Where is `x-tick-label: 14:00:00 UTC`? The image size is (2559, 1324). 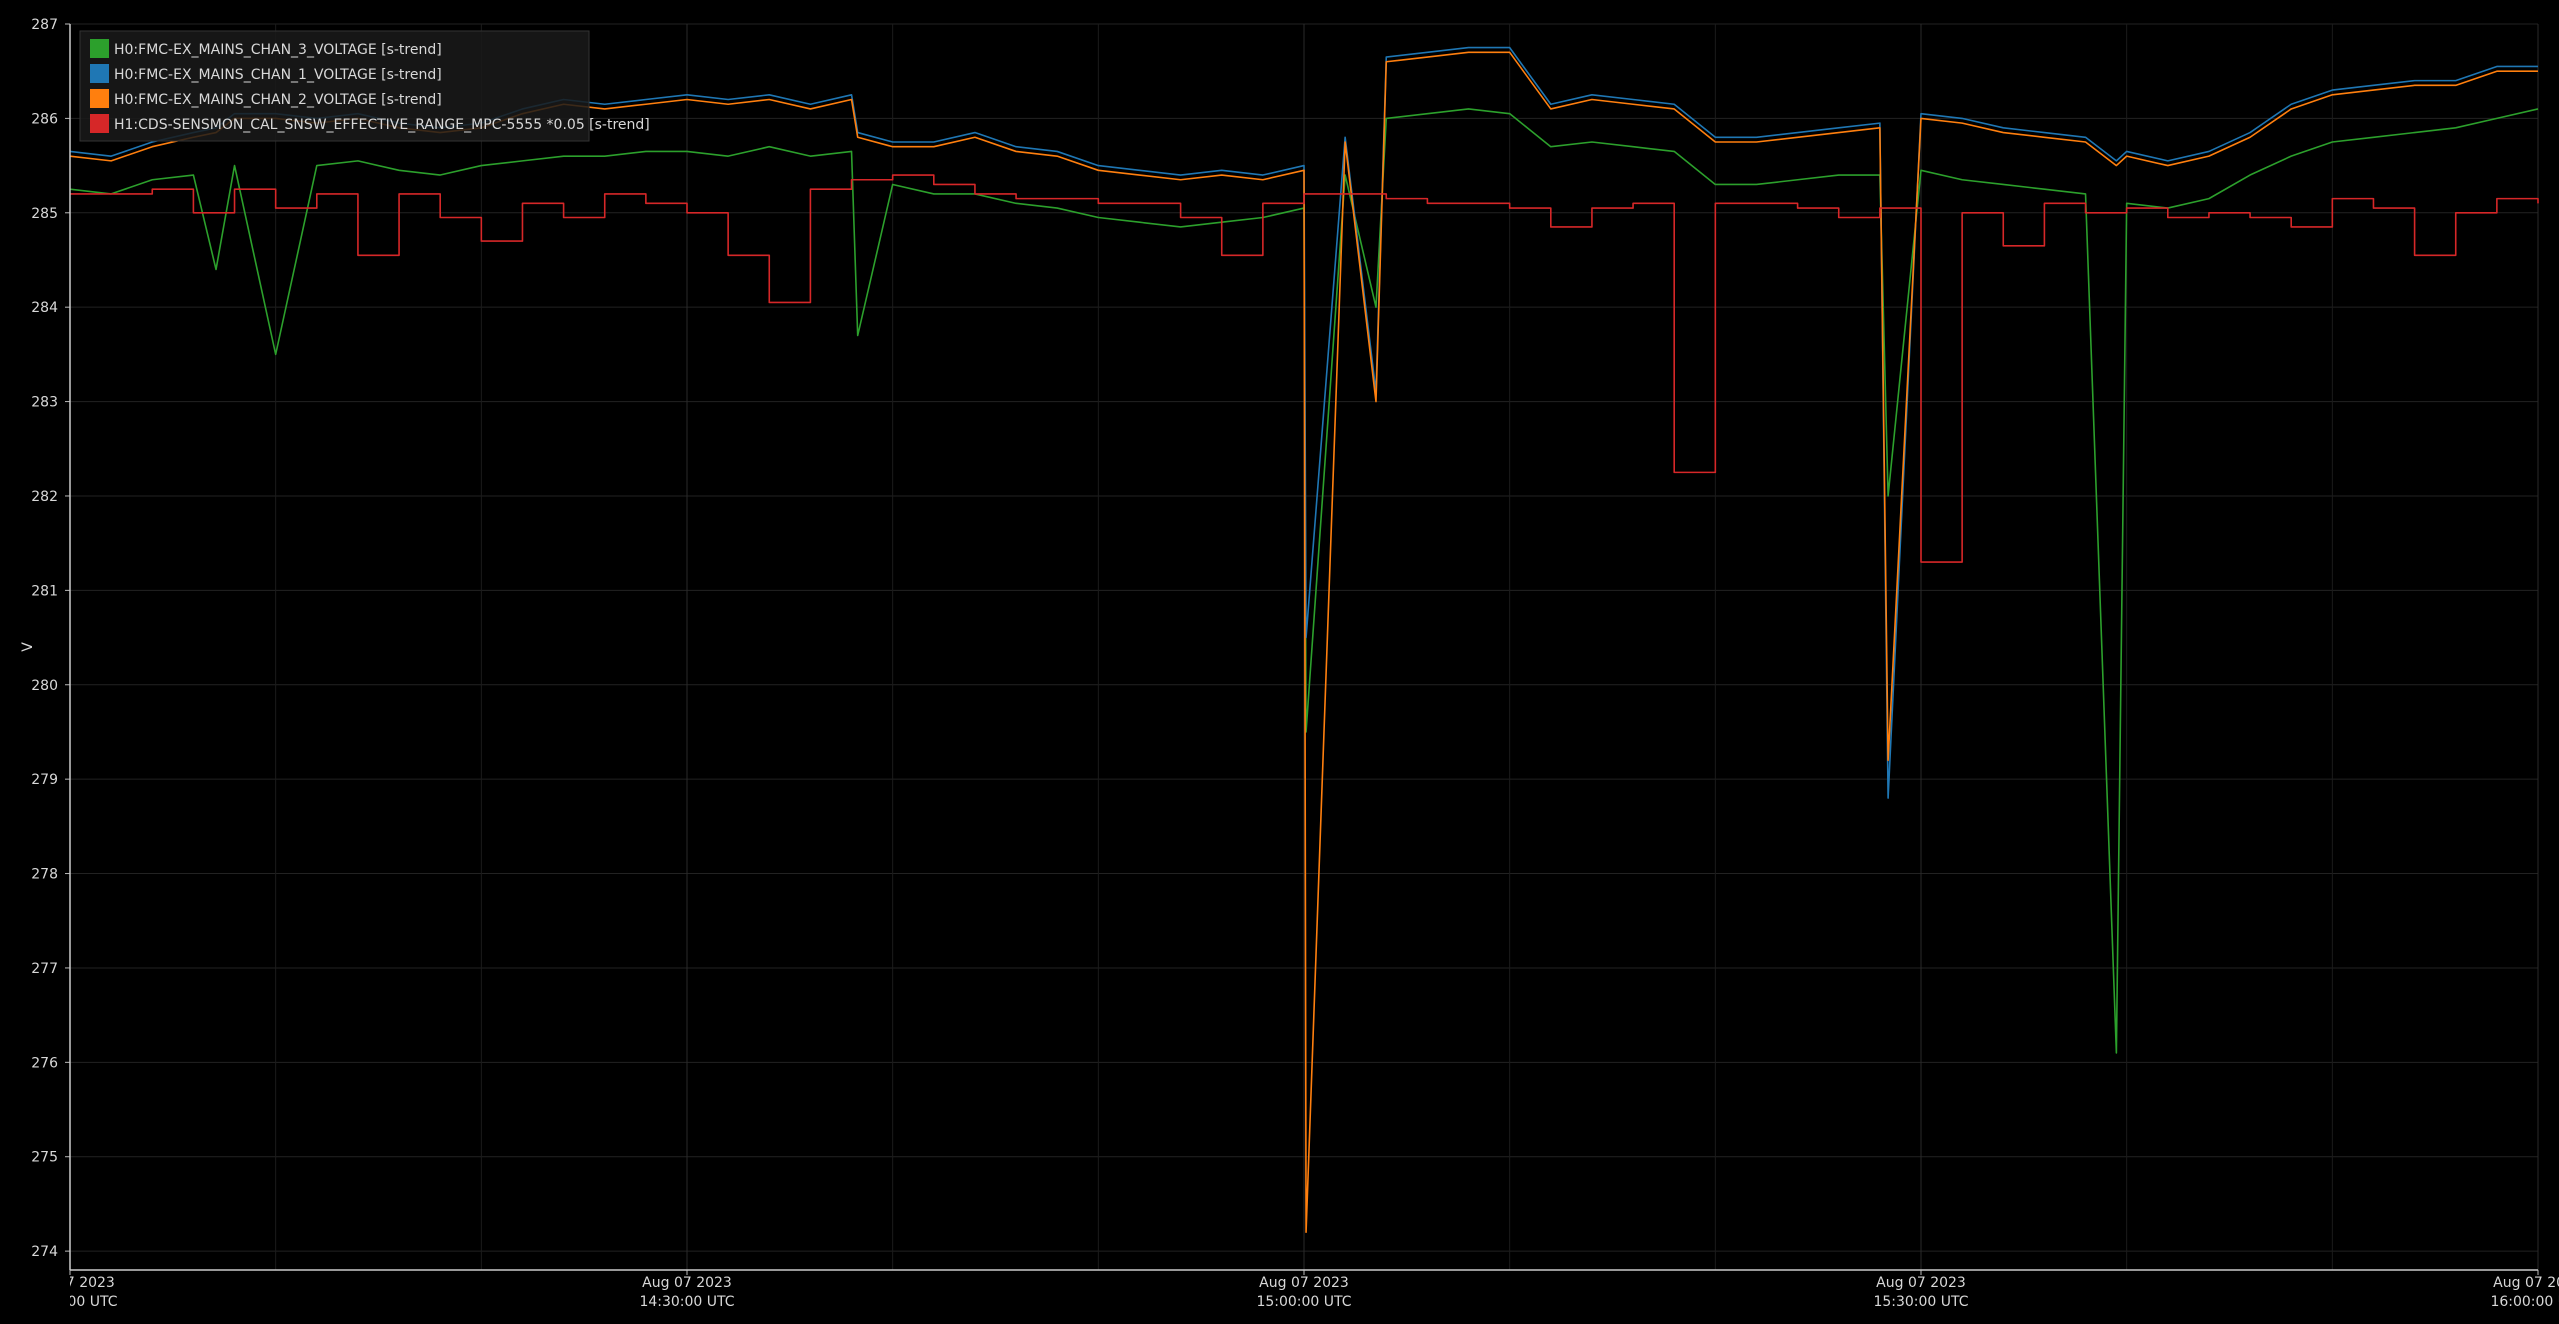 x-tick-label: 14:00:00 UTC is located at coordinates (69, 1302).